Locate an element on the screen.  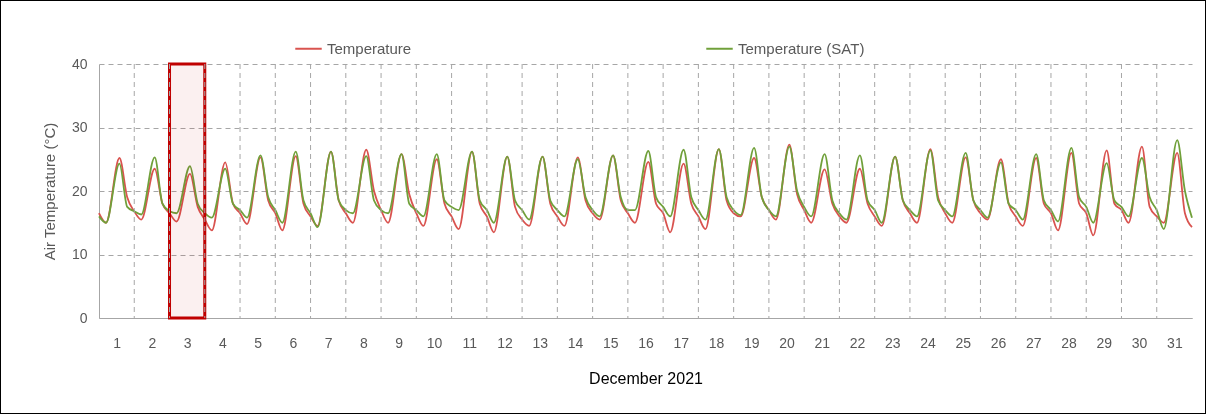
x-tick-label: 11 is located at coordinates (470, 342).